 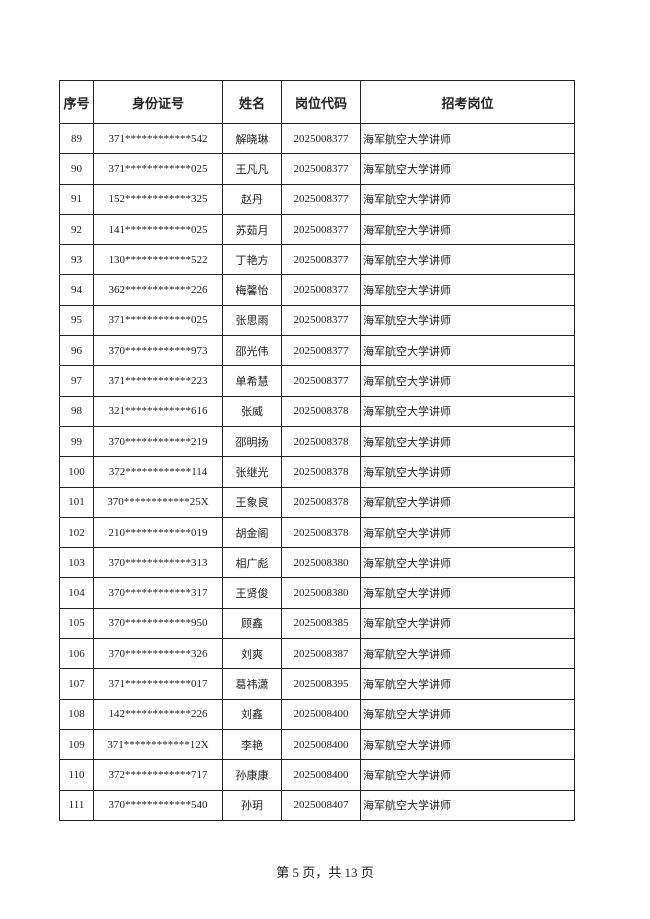 I want to click on cell-id-number: 370************25X, so click(x=158, y=502).